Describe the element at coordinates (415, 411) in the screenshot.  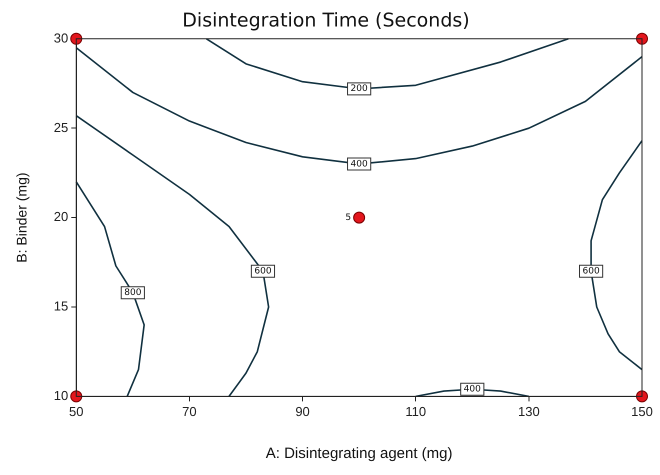
I see `x-tick-label: 110` at that location.